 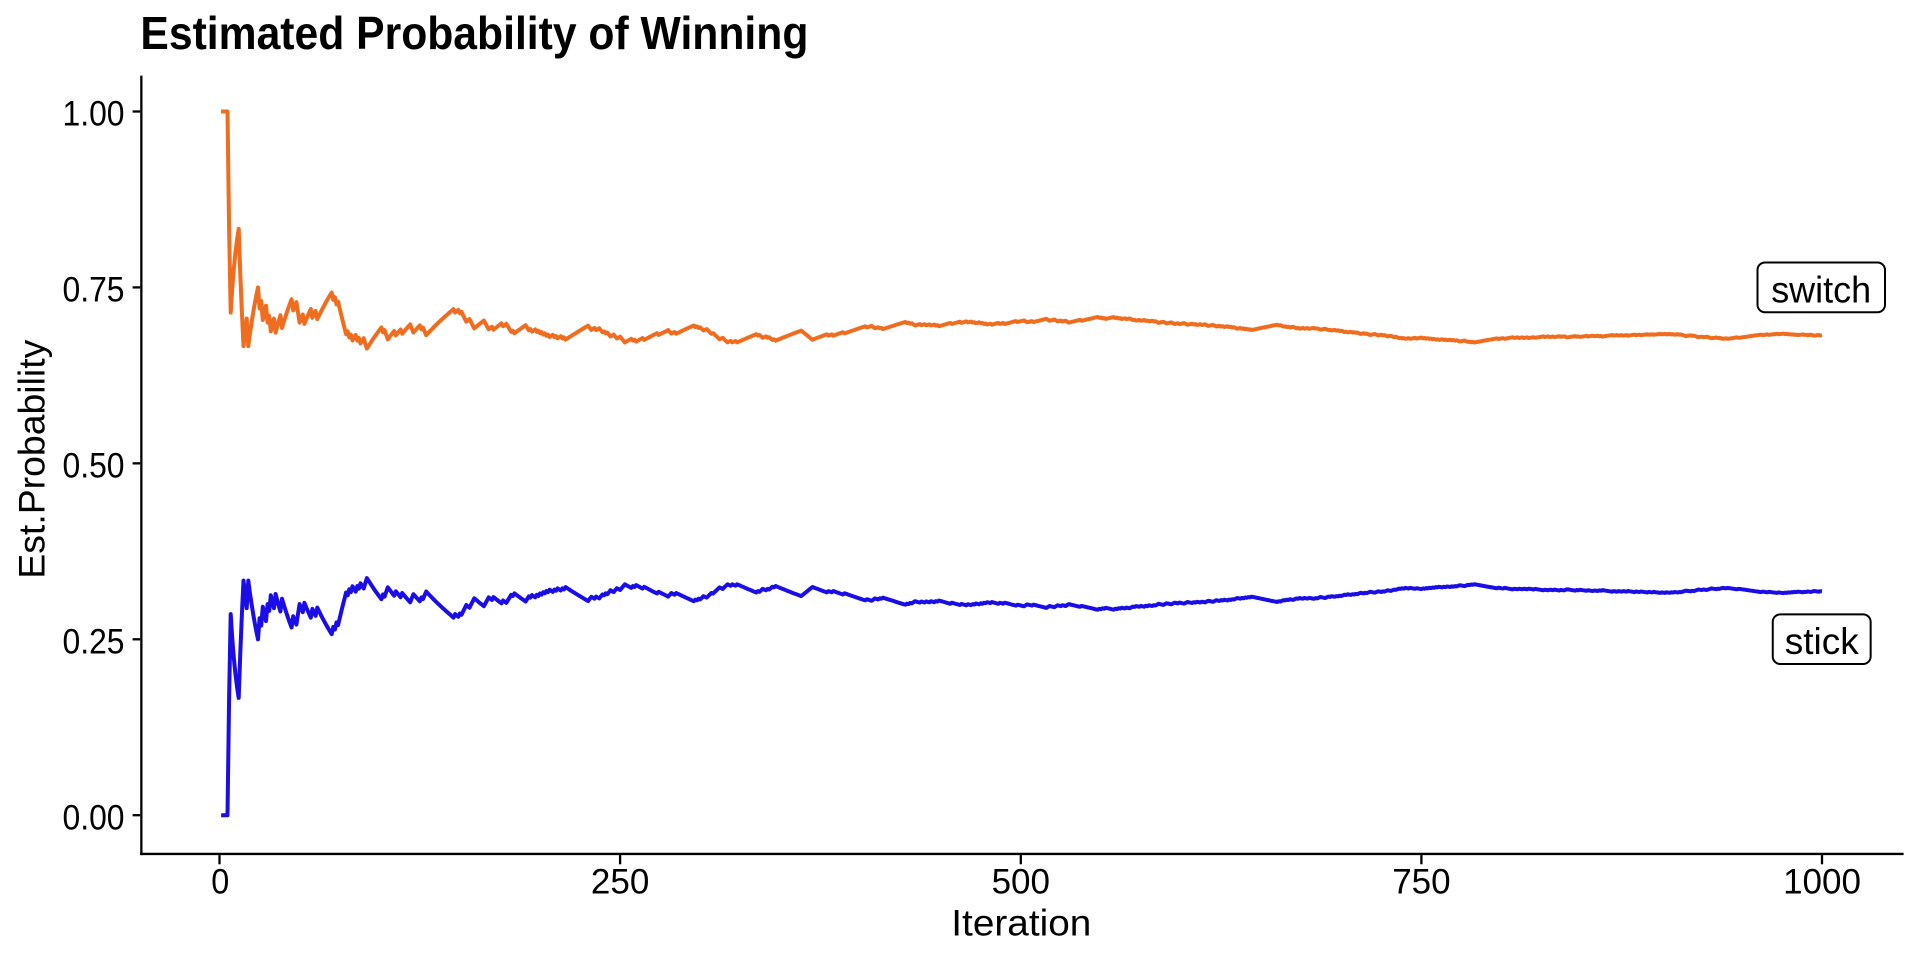 I want to click on svg-text: 0.75, so click(x=94, y=290).